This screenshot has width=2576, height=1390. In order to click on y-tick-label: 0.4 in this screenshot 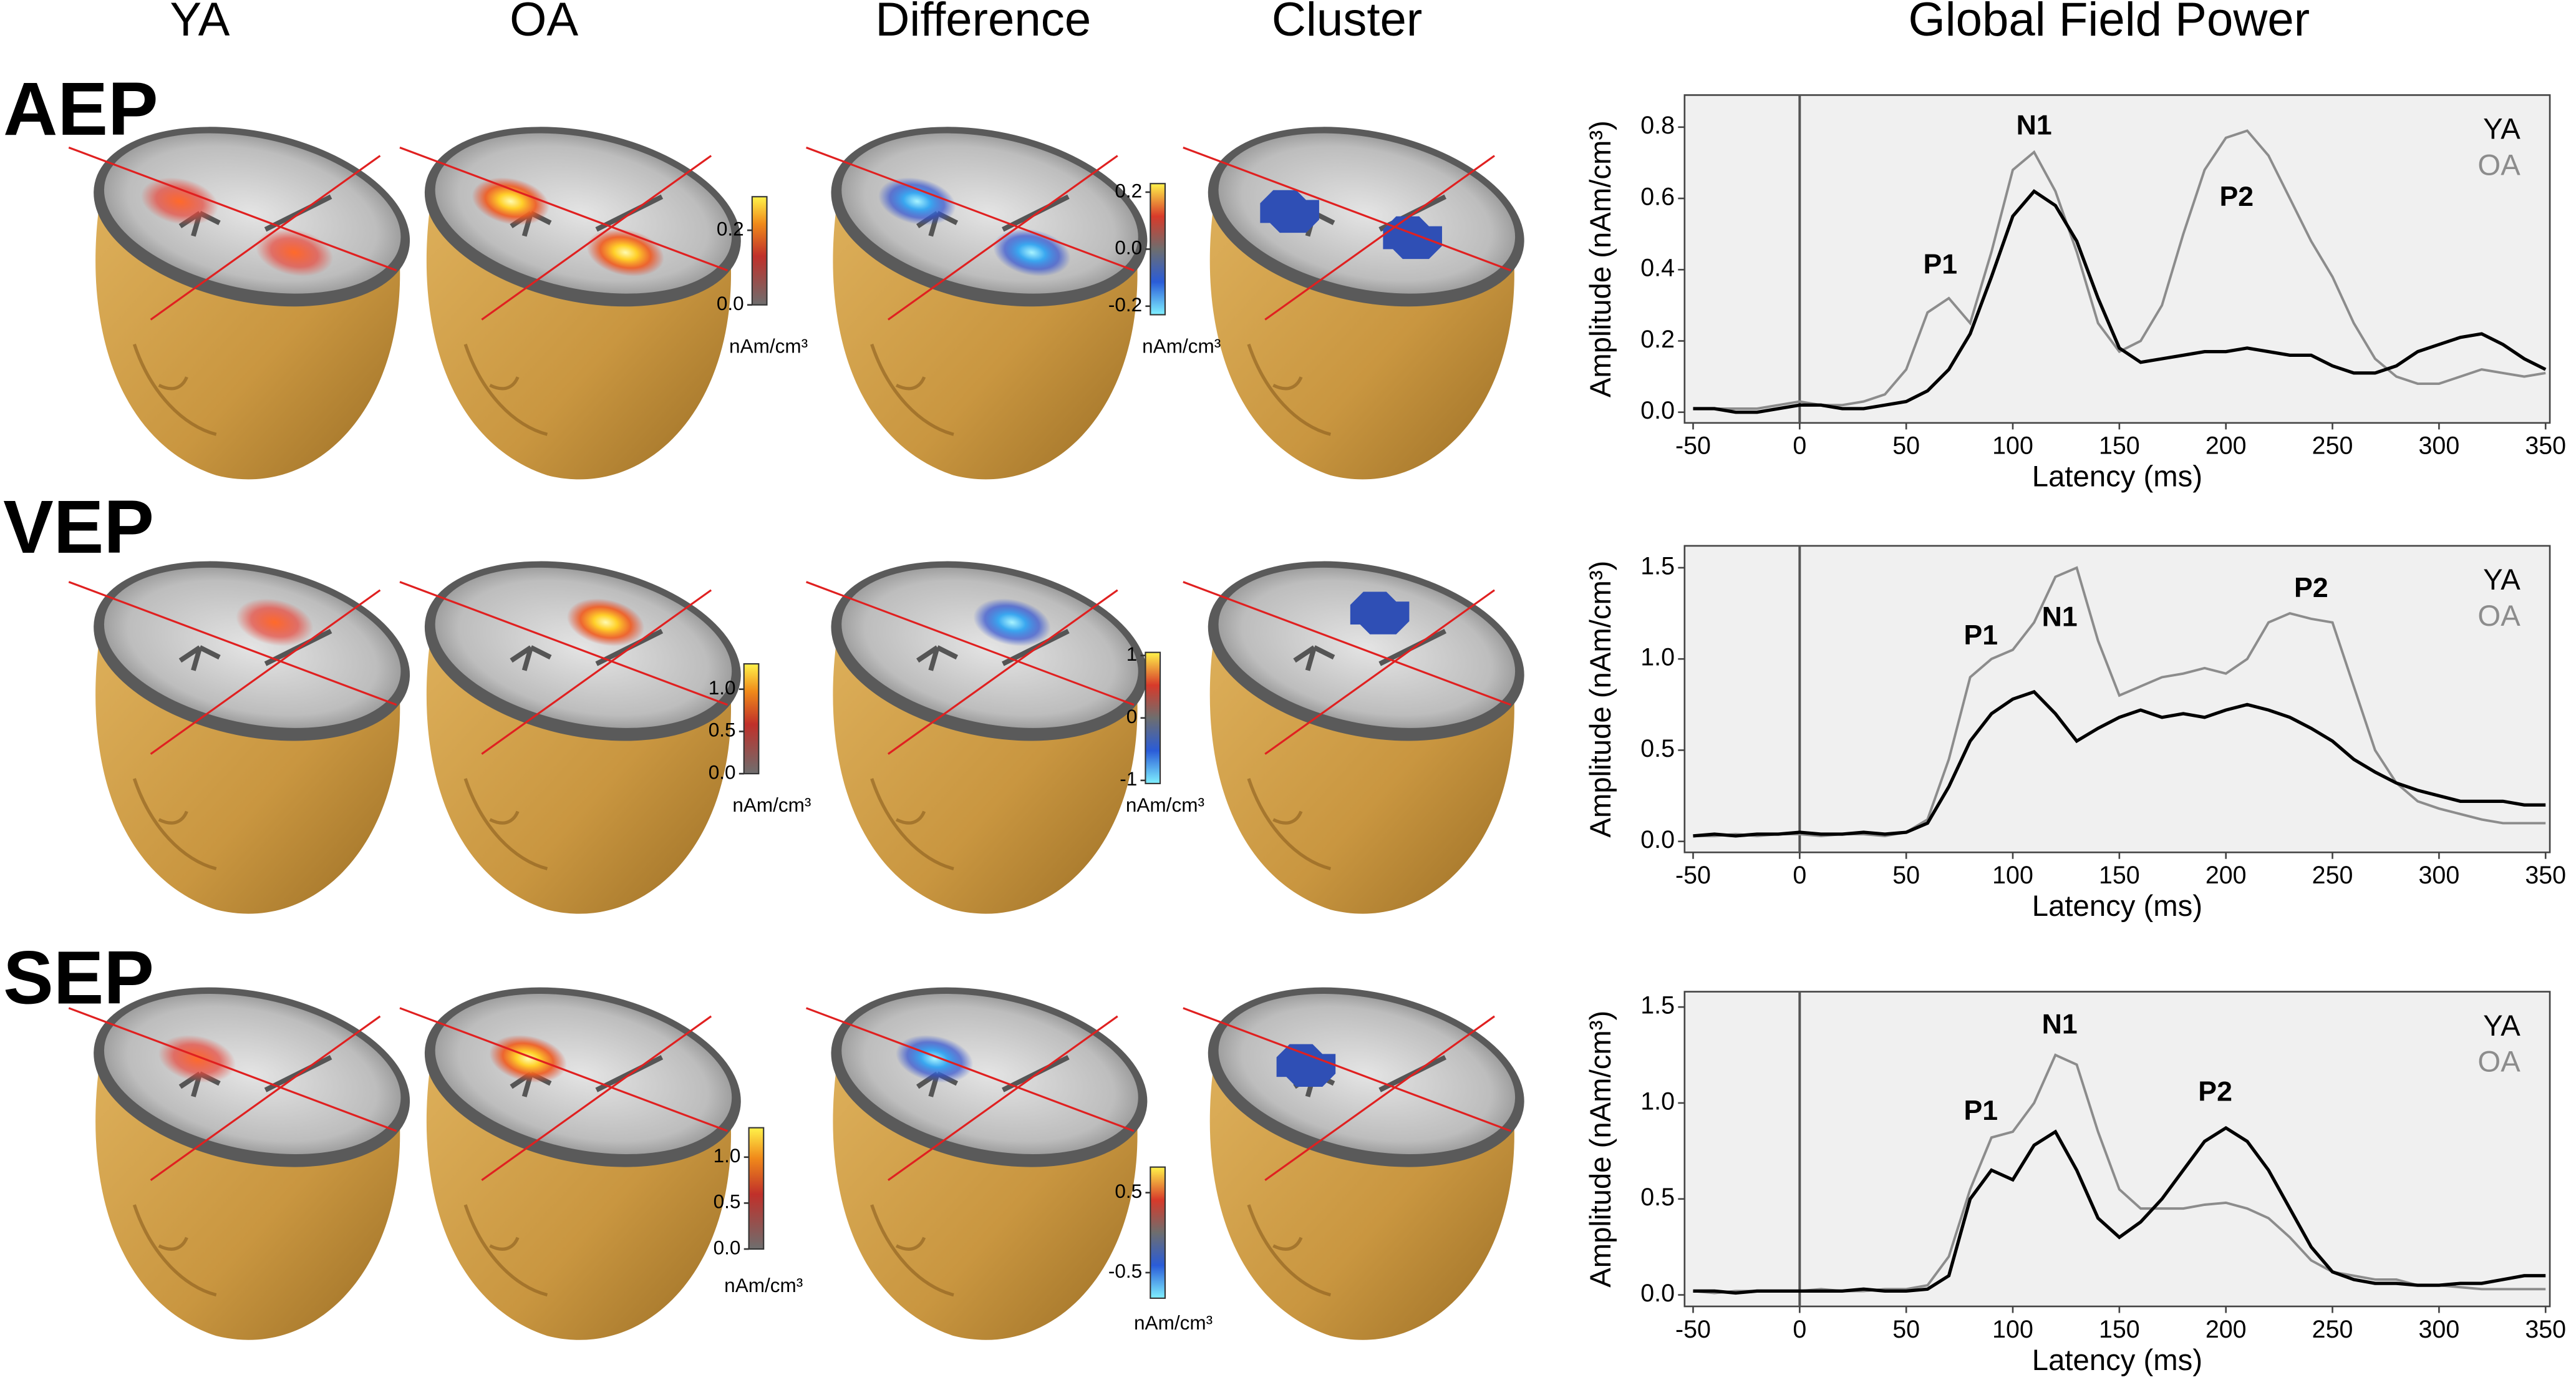, I will do `click(1657, 268)`.